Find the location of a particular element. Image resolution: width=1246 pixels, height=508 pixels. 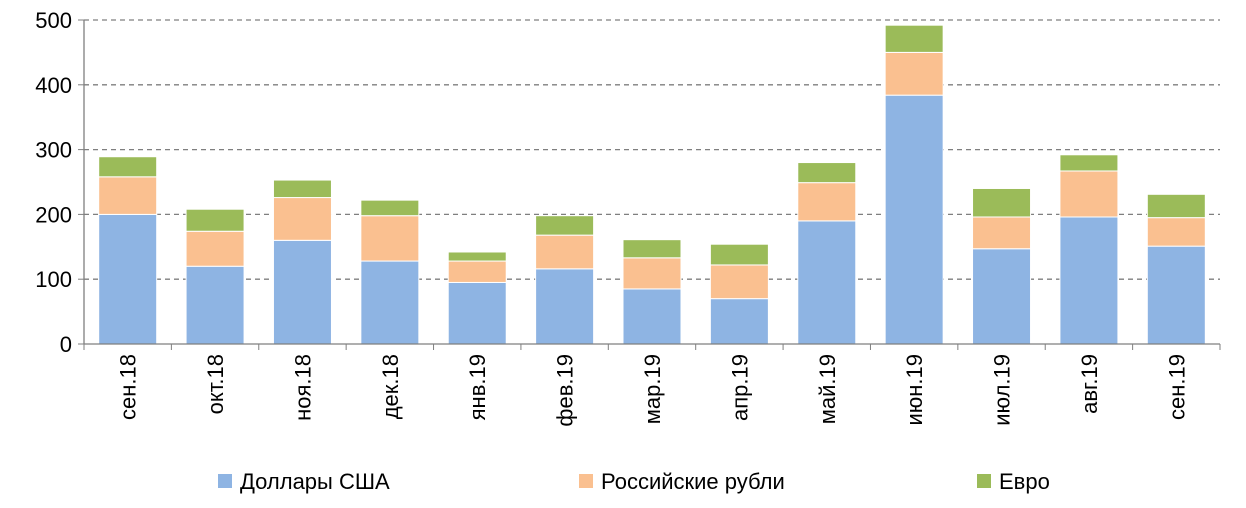

y-tick-label: 100 is located at coordinates (53, 279).